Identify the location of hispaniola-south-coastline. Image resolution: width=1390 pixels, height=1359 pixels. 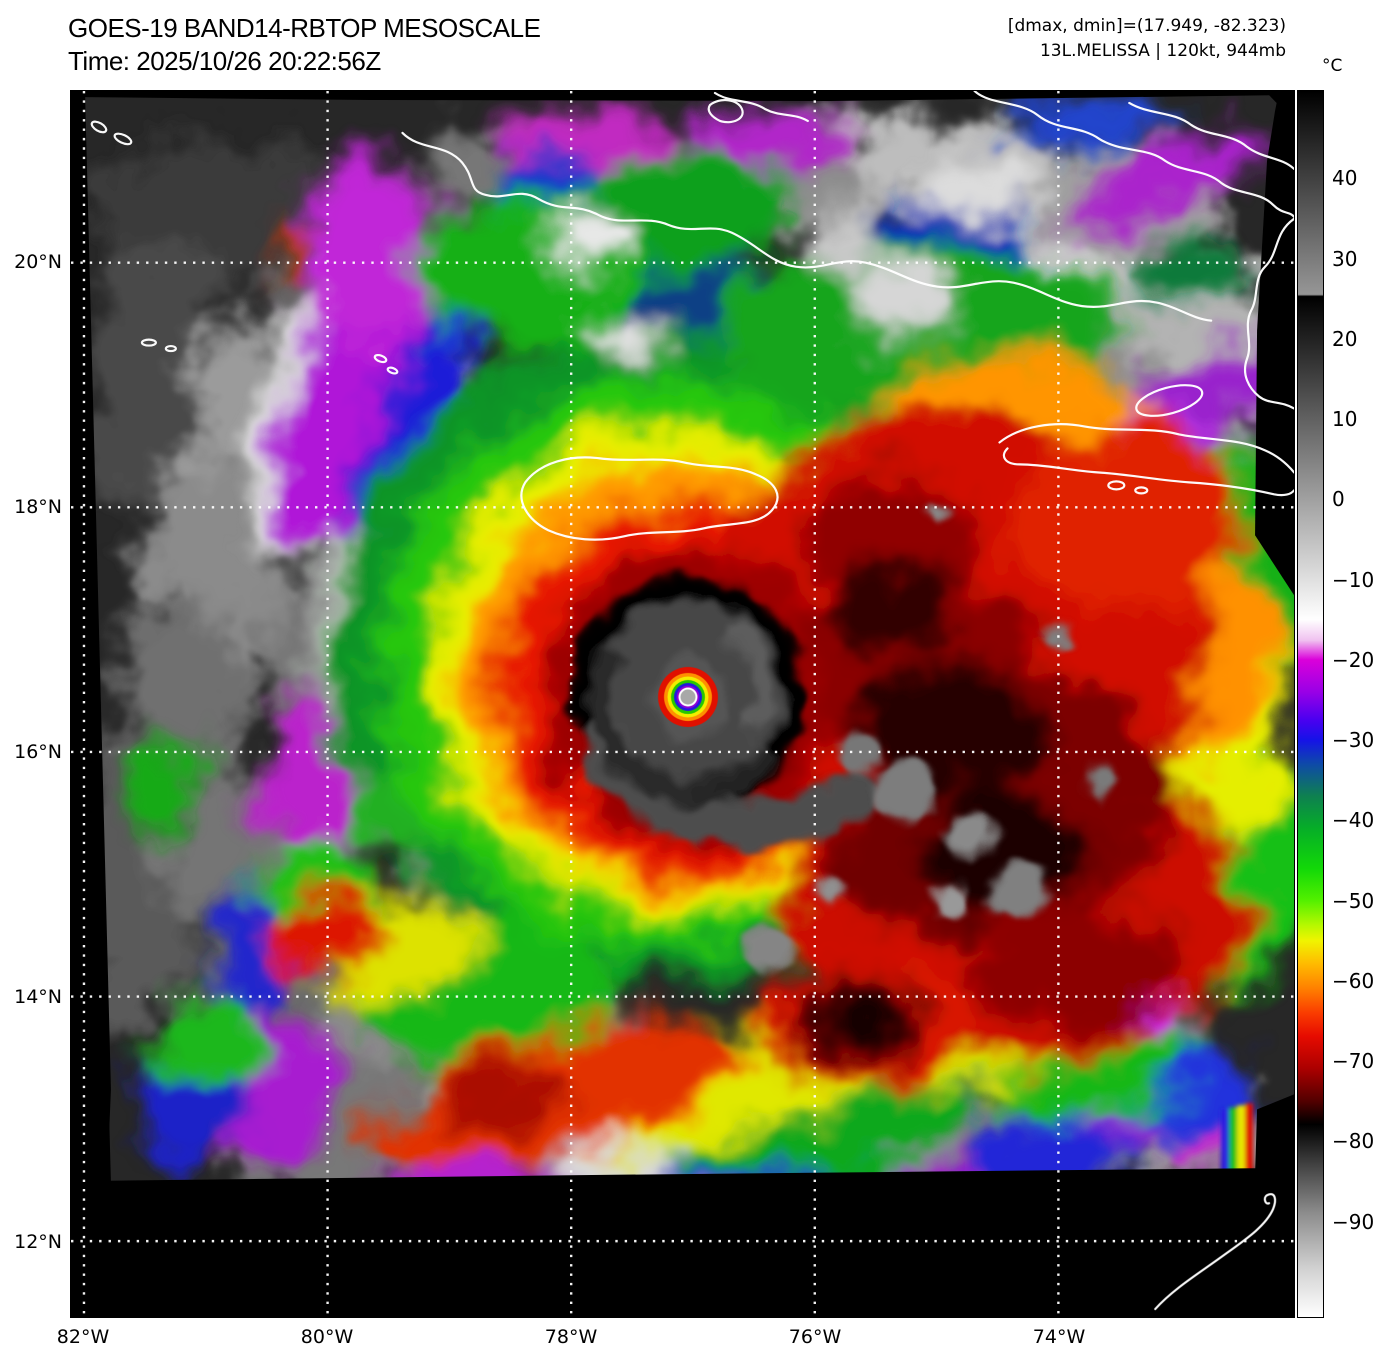
(1148, 472).